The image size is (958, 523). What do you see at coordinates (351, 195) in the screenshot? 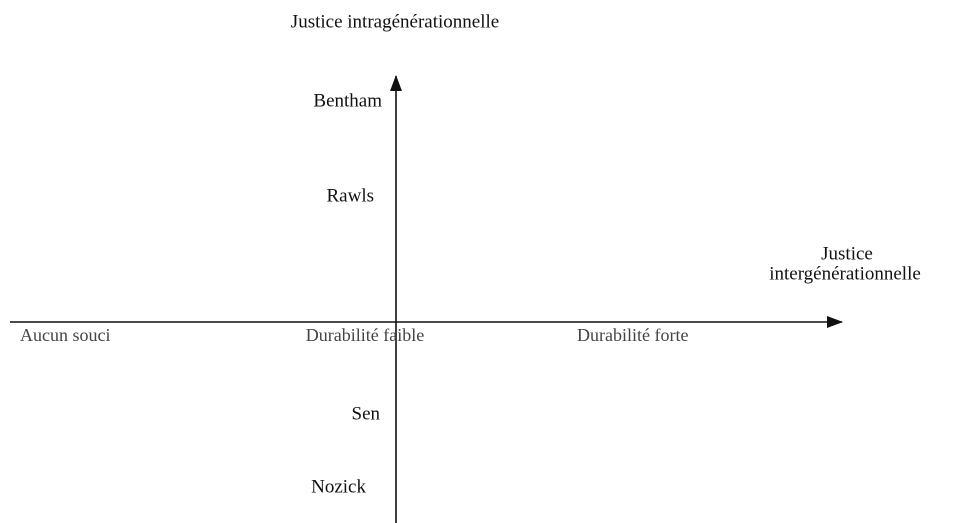
I see `vertical-position: Rawls` at bounding box center [351, 195].